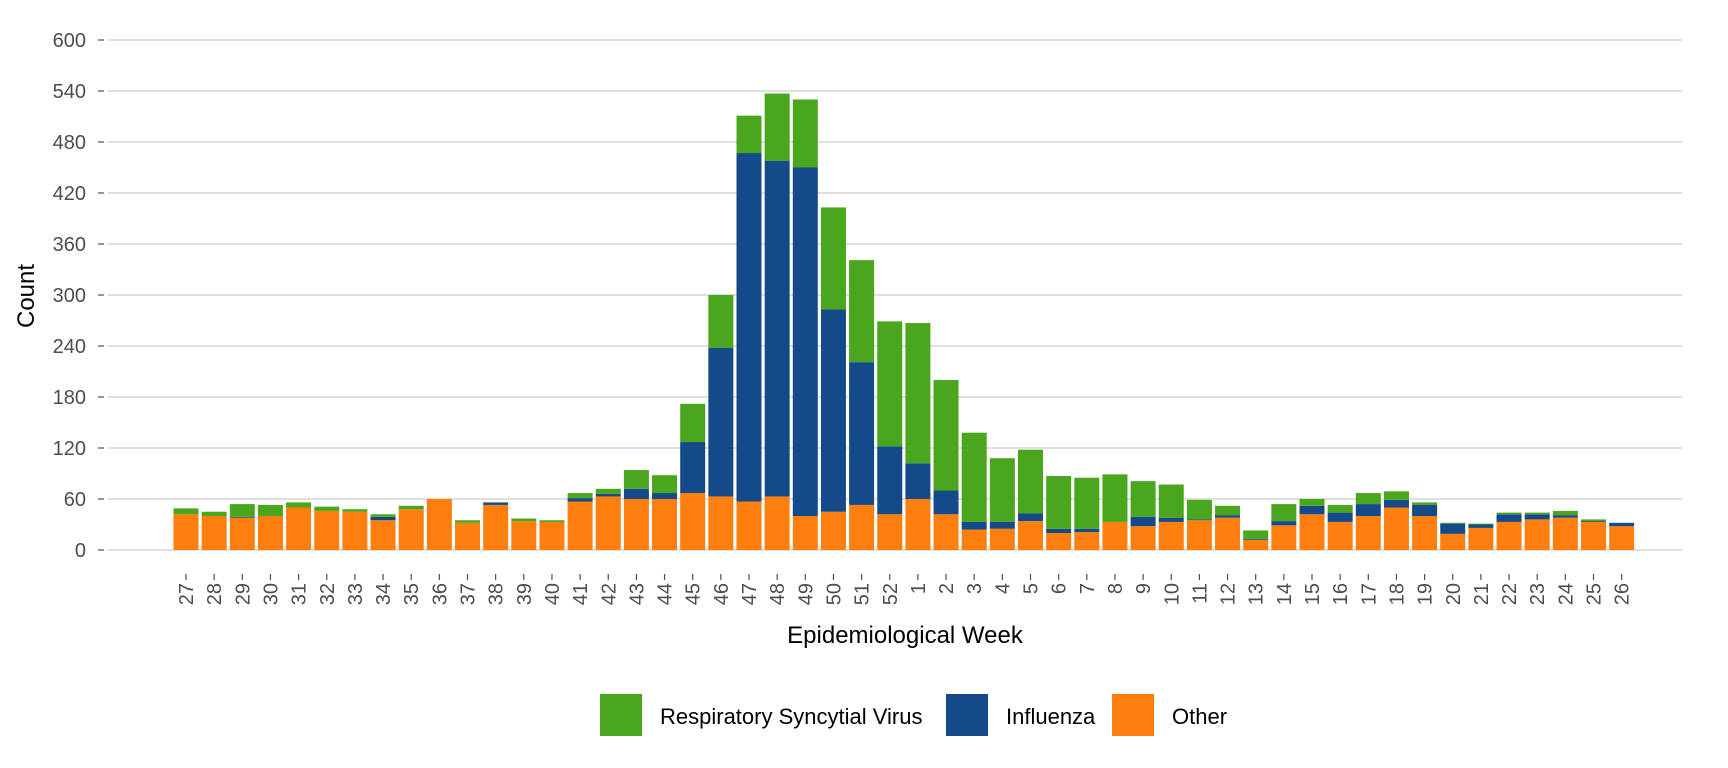 Image resolution: width=1728 pixels, height=768 pixels. Describe the element at coordinates (1623, 594) in the screenshot. I see `x-tick-label: 26` at that location.